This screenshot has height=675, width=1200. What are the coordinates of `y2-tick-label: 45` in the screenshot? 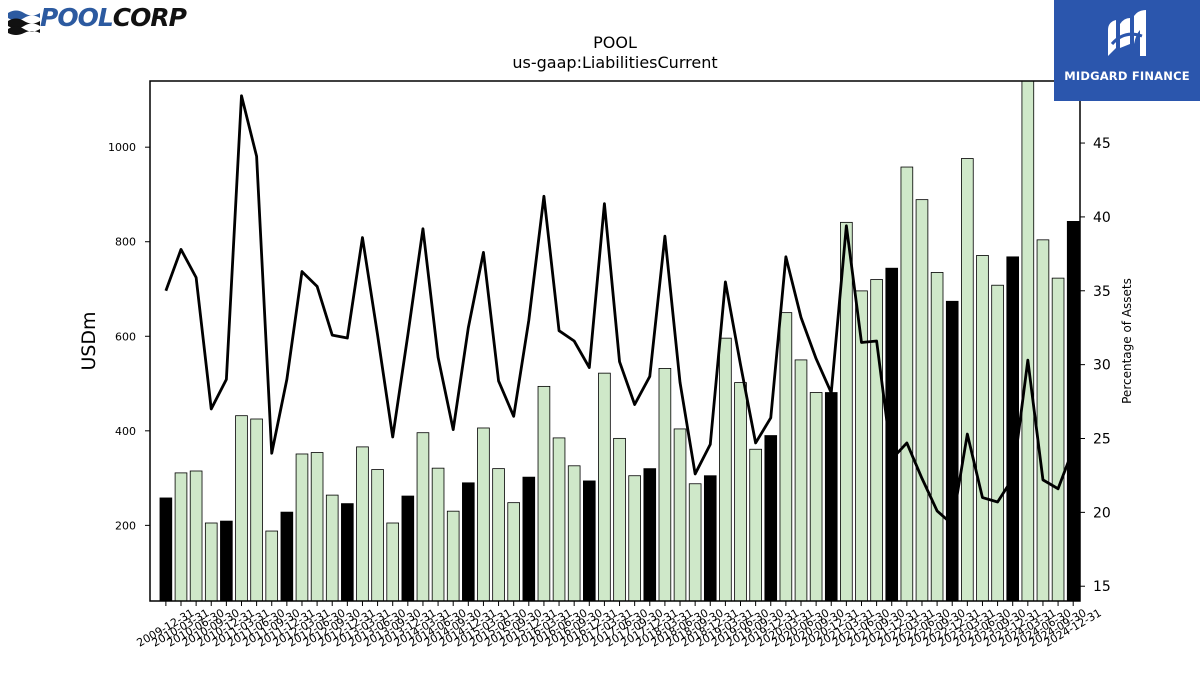 It's located at (1102, 144).